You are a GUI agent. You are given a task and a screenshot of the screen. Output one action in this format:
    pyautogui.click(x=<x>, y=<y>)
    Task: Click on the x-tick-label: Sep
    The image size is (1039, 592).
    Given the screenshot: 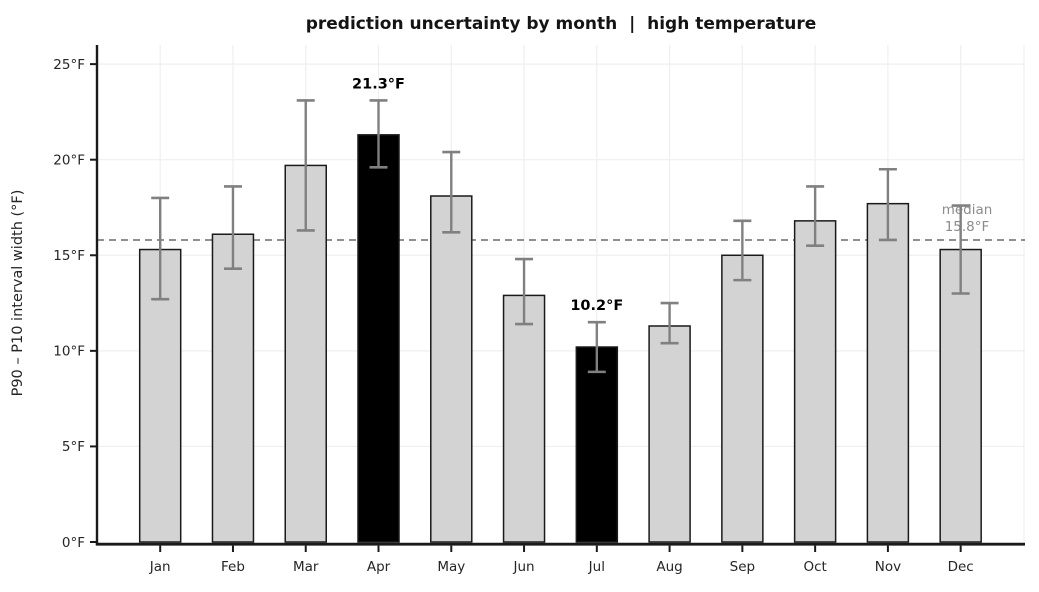 What is the action you would take?
    pyautogui.click(x=742, y=567)
    